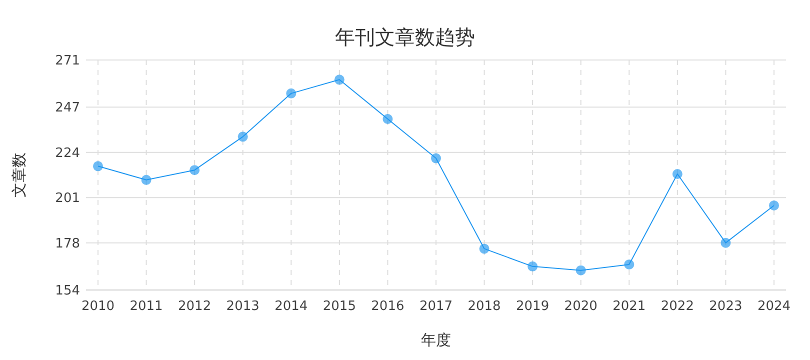  Describe the element at coordinates (629, 306) in the screenshot. I see `x-tick-label: 2021` at that location.